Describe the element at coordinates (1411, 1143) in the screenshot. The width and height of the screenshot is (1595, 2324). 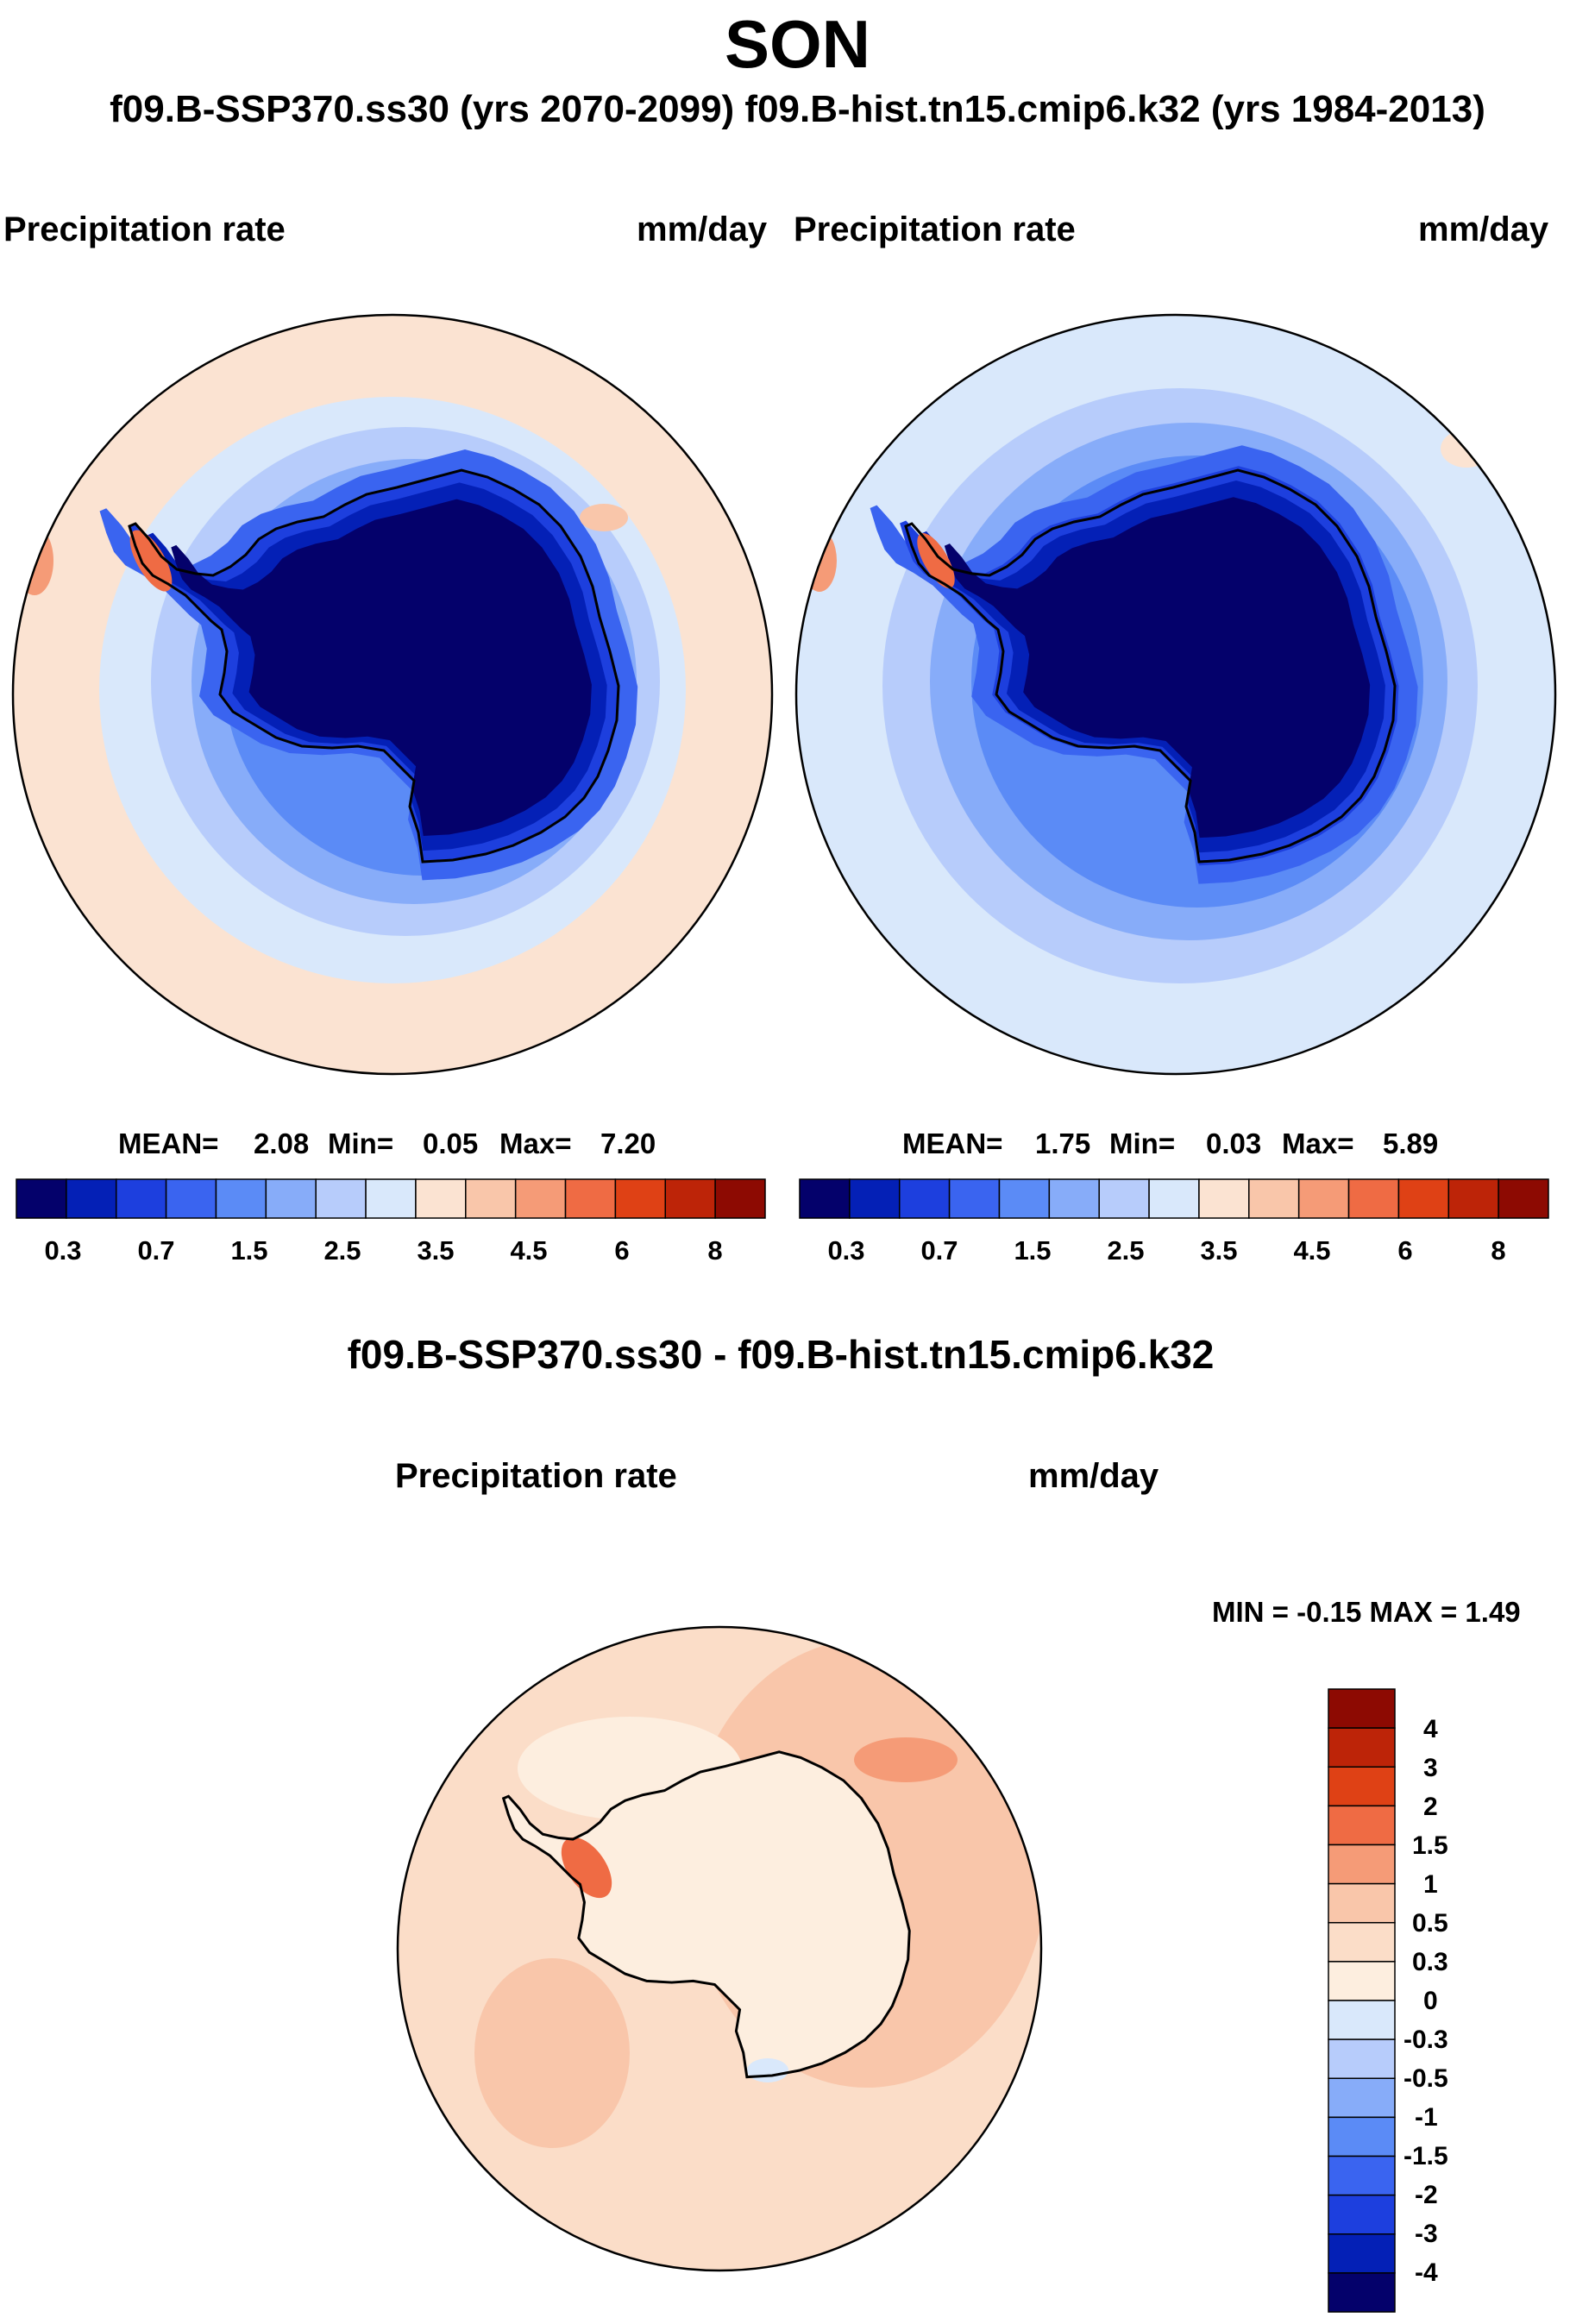
I see `panel2-max-value: 5.89` at that location.